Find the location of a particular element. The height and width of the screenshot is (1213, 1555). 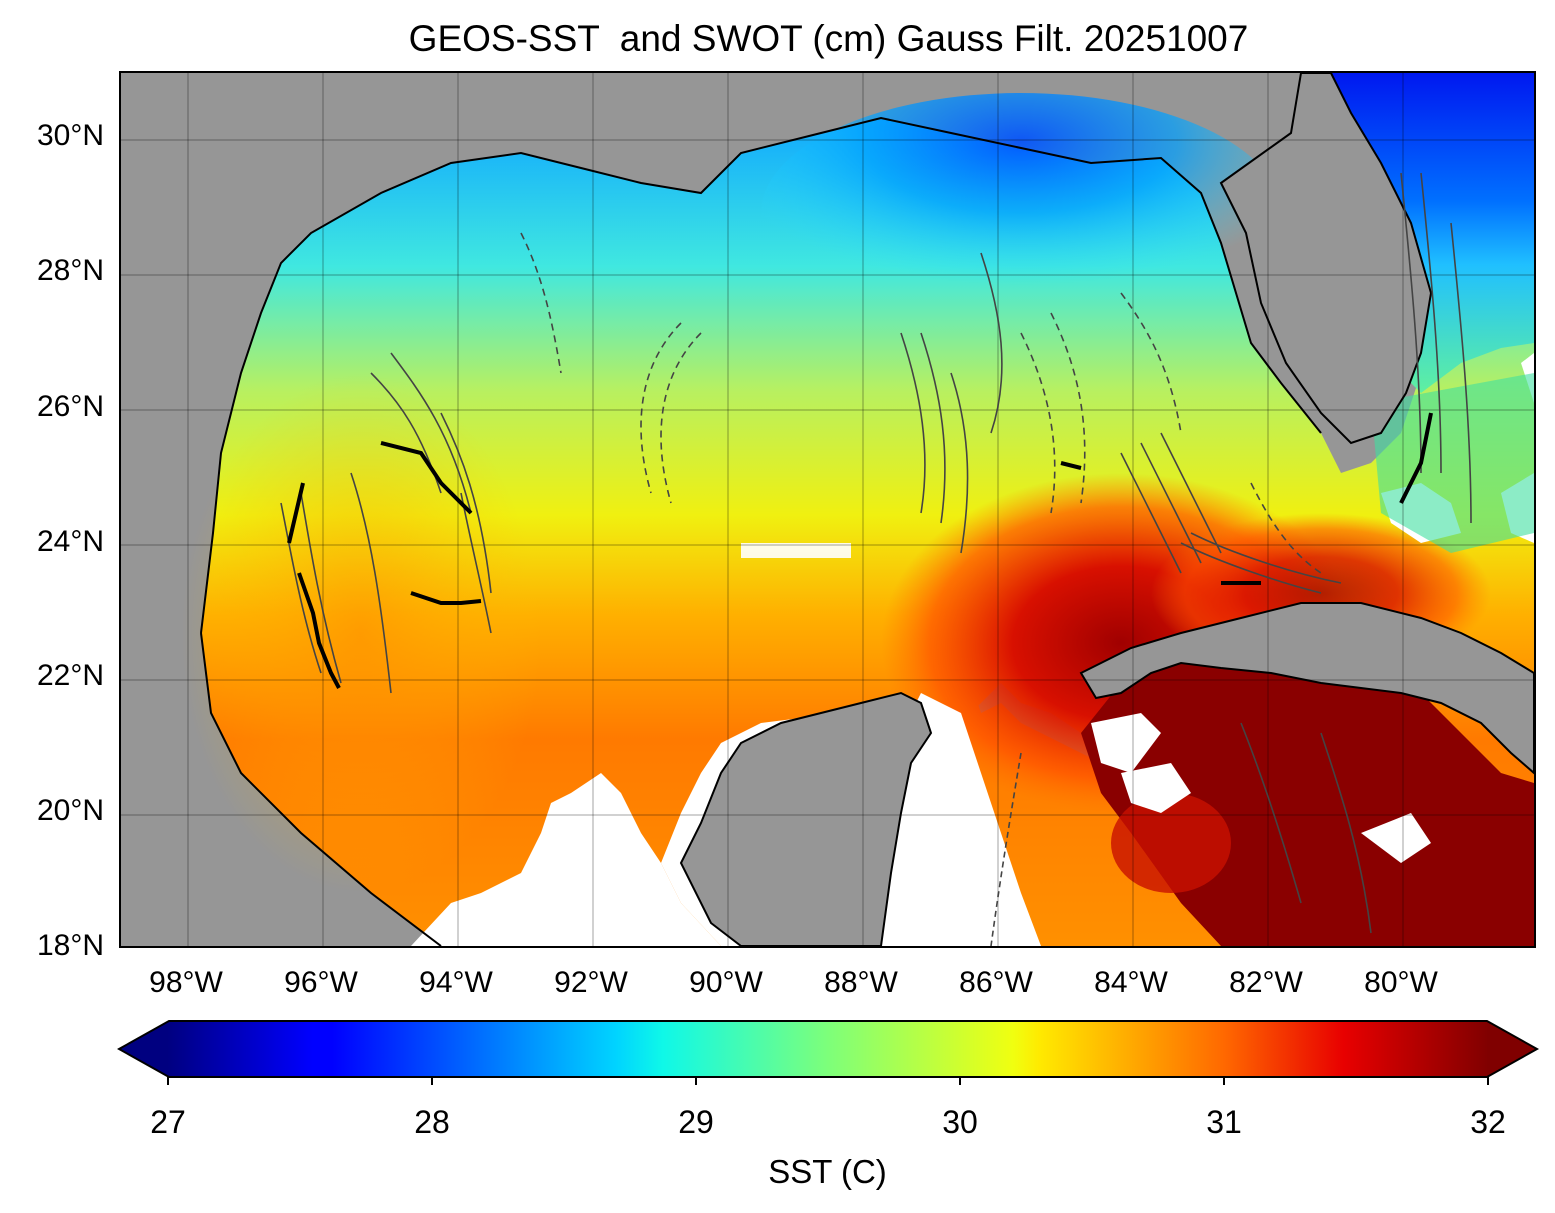

swot-contours-negative is located at coordinates (921, 403).